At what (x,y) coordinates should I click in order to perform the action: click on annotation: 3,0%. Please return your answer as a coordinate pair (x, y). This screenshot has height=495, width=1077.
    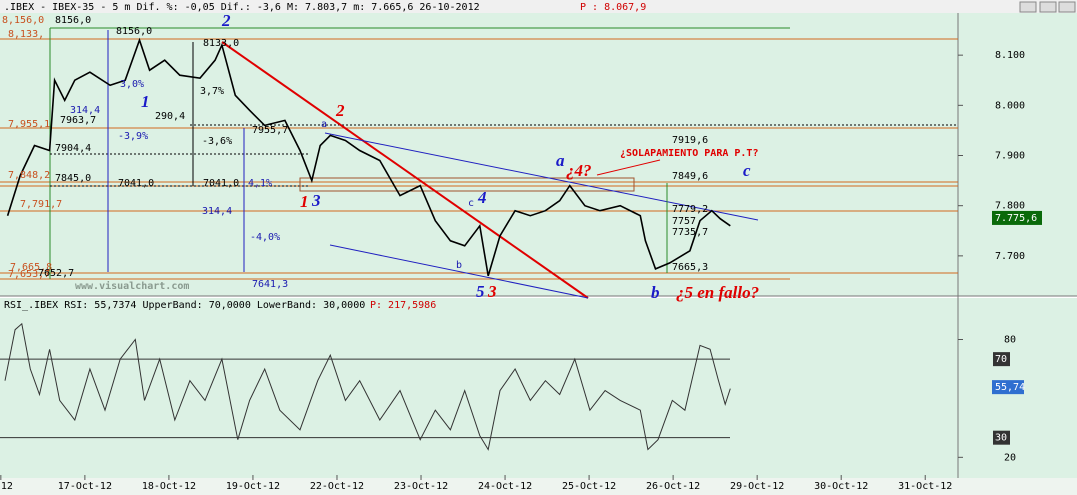
    Looking at the image, I should click on (132, 84).